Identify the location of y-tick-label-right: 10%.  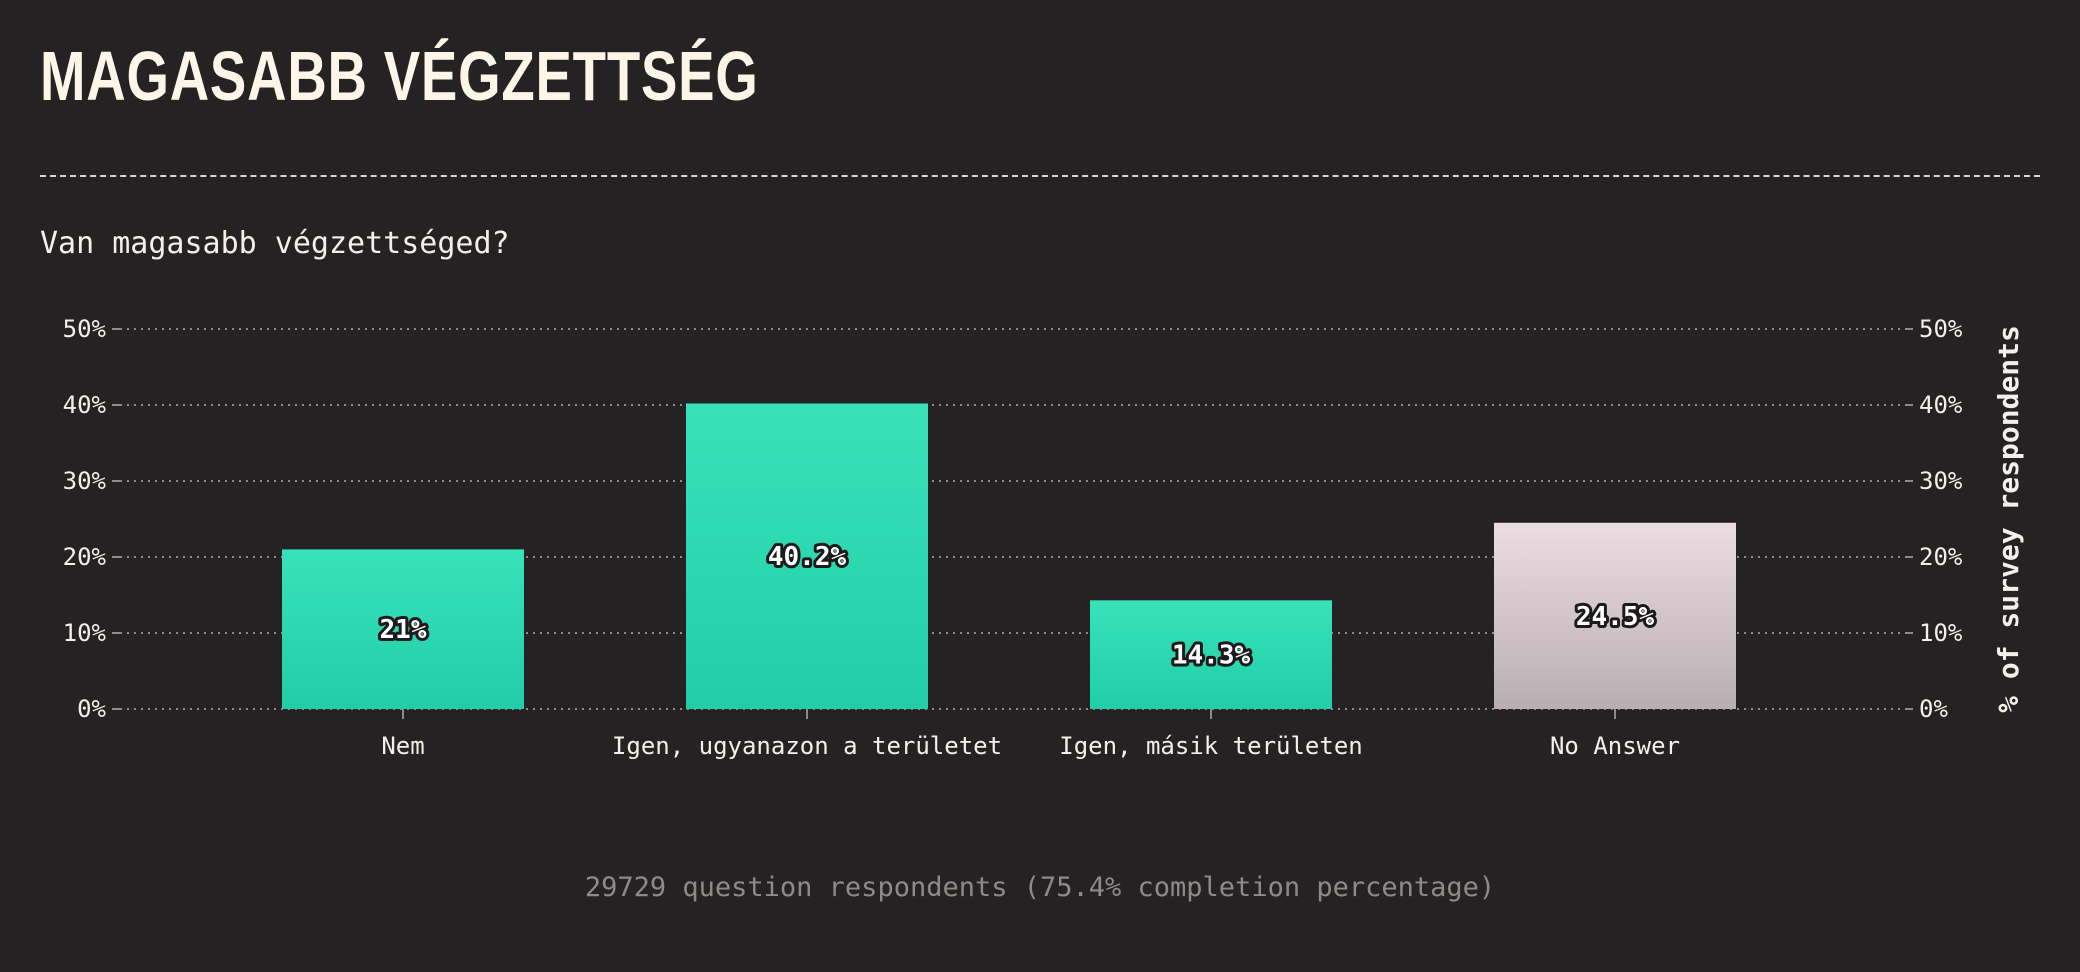
(1941, 633).